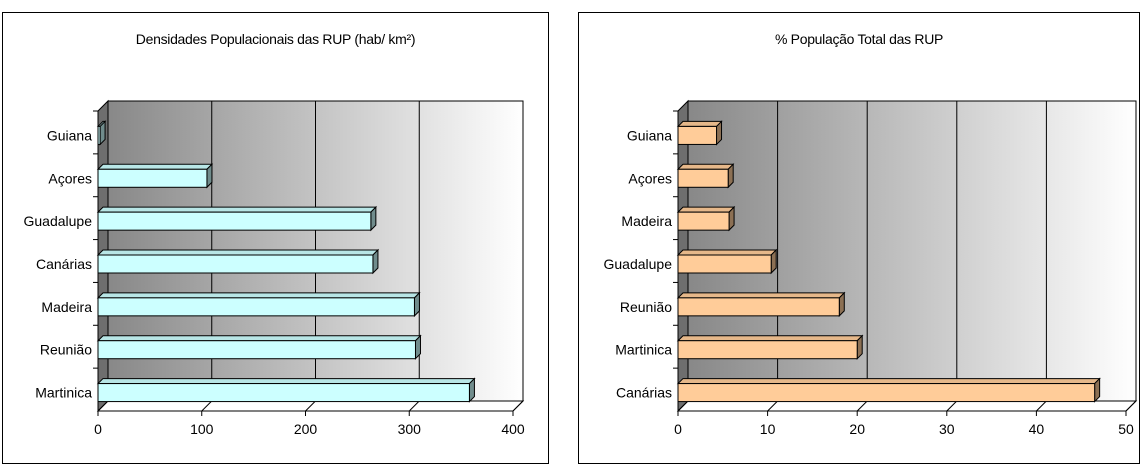 Image resolution: width=1143 pixels, height=468 pixels. What do you see at coordinates (859, 39) in the screenshot?
I see `chart-title: % População Total das RUP` at bounding box center [859, 39].